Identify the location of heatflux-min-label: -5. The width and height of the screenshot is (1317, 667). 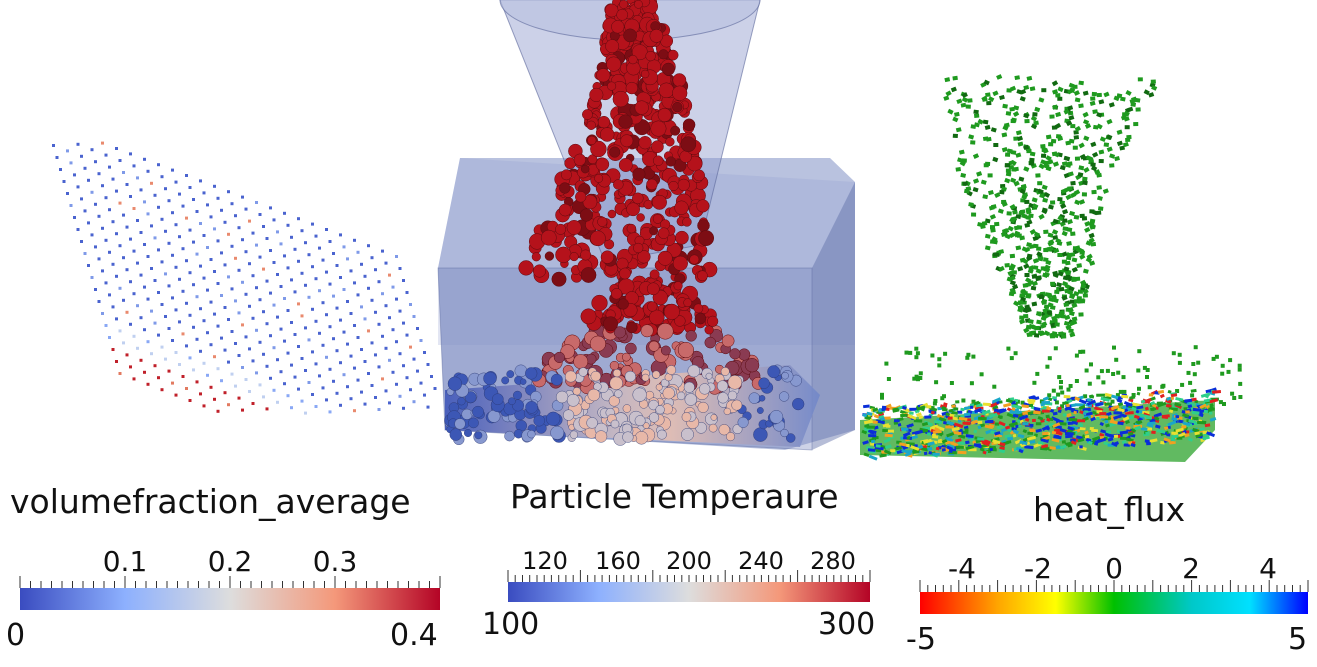
(921, 639).